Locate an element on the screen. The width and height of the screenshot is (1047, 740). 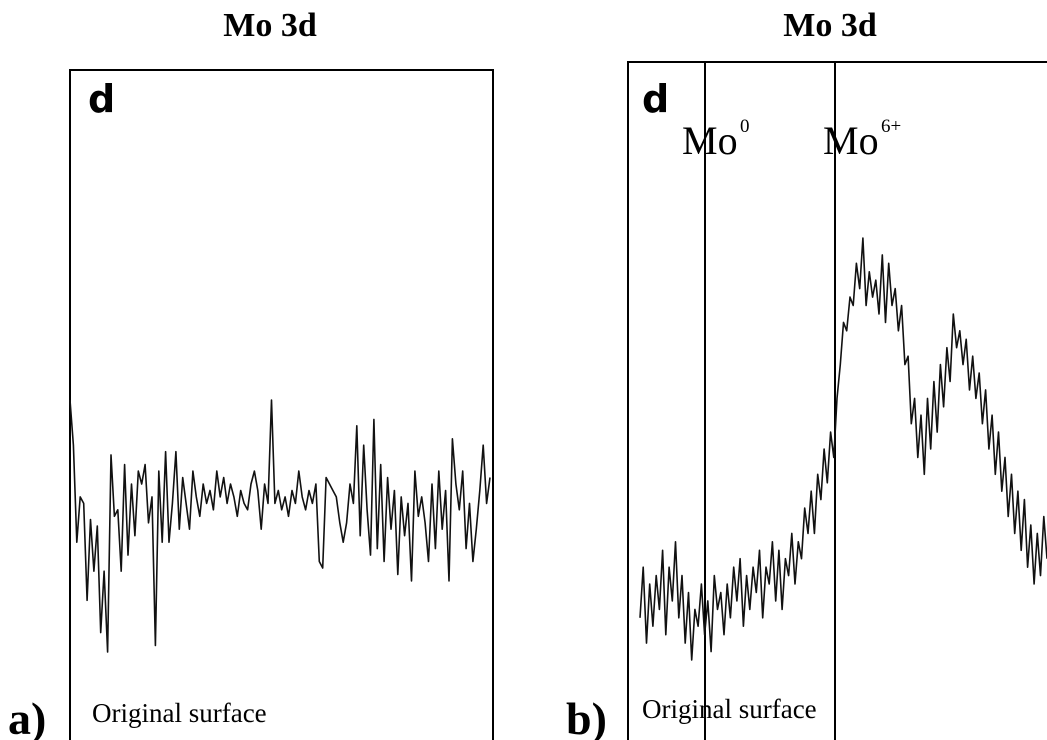
panel-b-annotation: Original surface is located at coordinates (729, 709).